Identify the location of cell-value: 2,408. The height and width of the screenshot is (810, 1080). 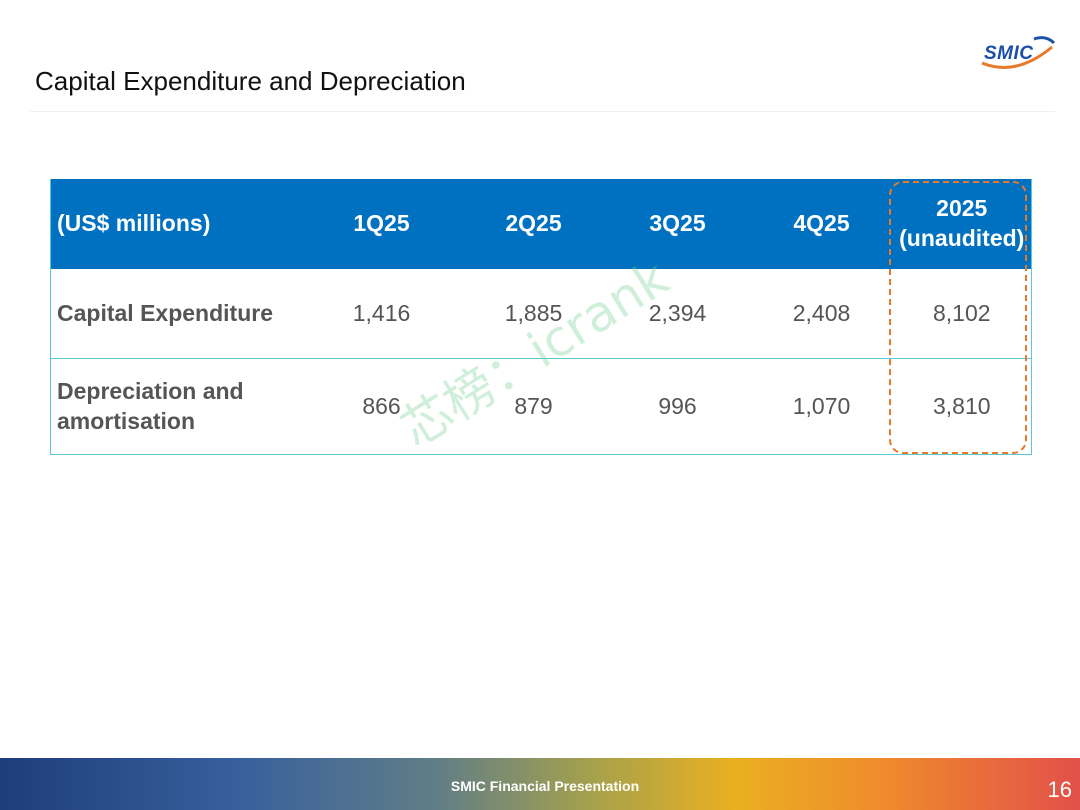
(821, 314).